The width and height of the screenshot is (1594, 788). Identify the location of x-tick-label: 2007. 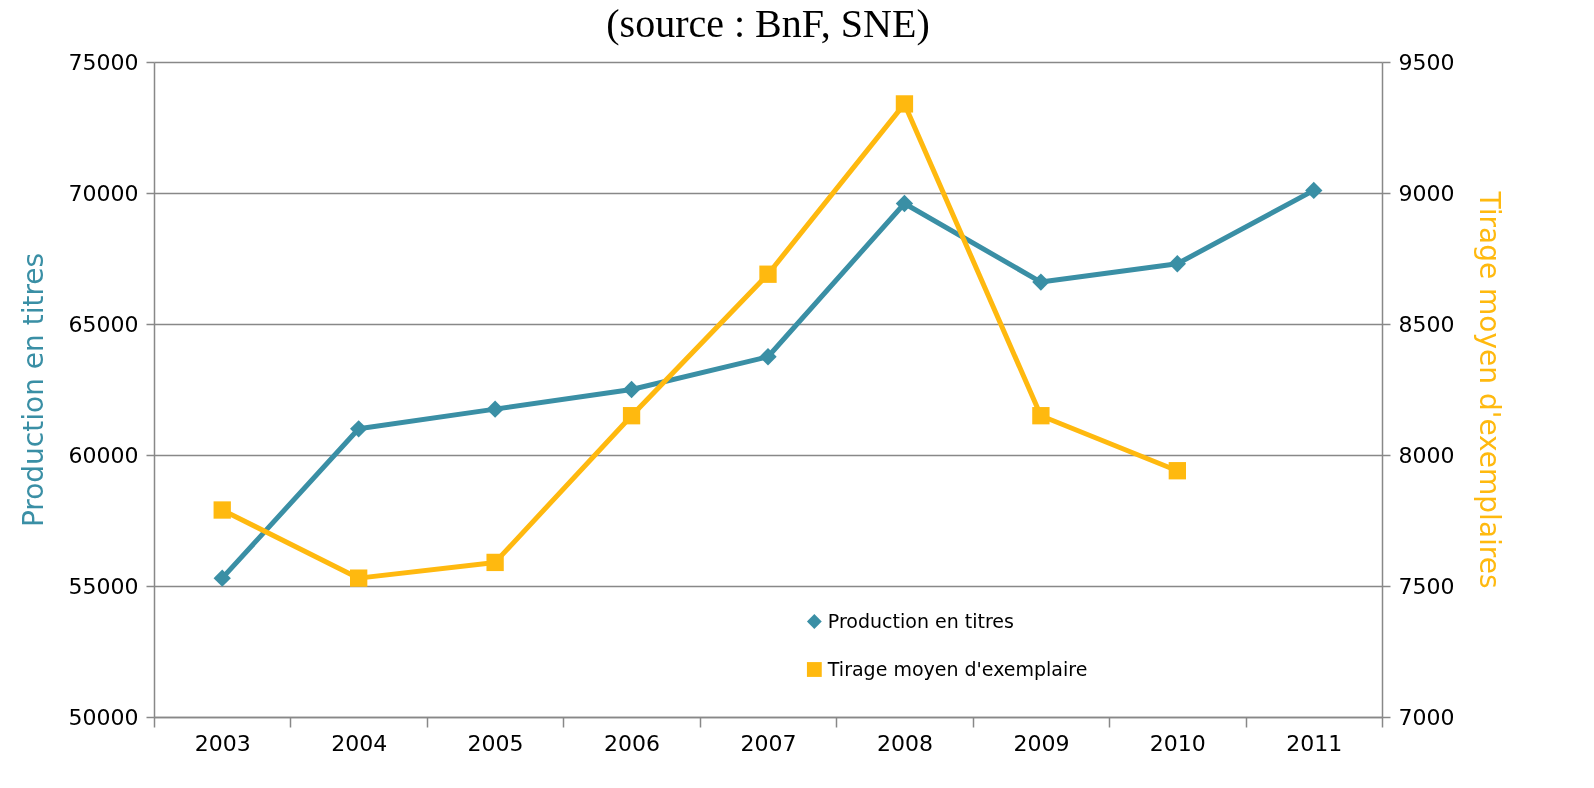
(768, 743).